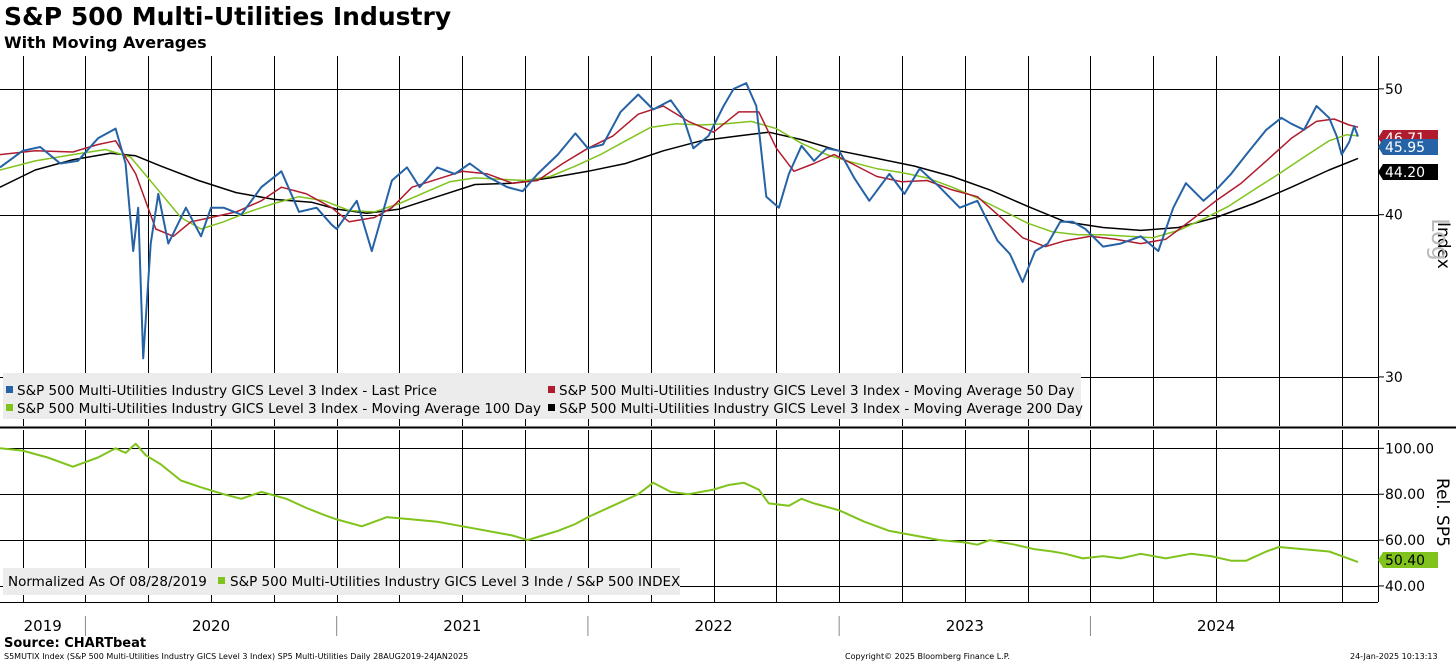  What do you see at coordinates (1405, 541) in the screenshot?
I see `y-tick-label-lower: 60.00` at bounding box center [1405, 541].